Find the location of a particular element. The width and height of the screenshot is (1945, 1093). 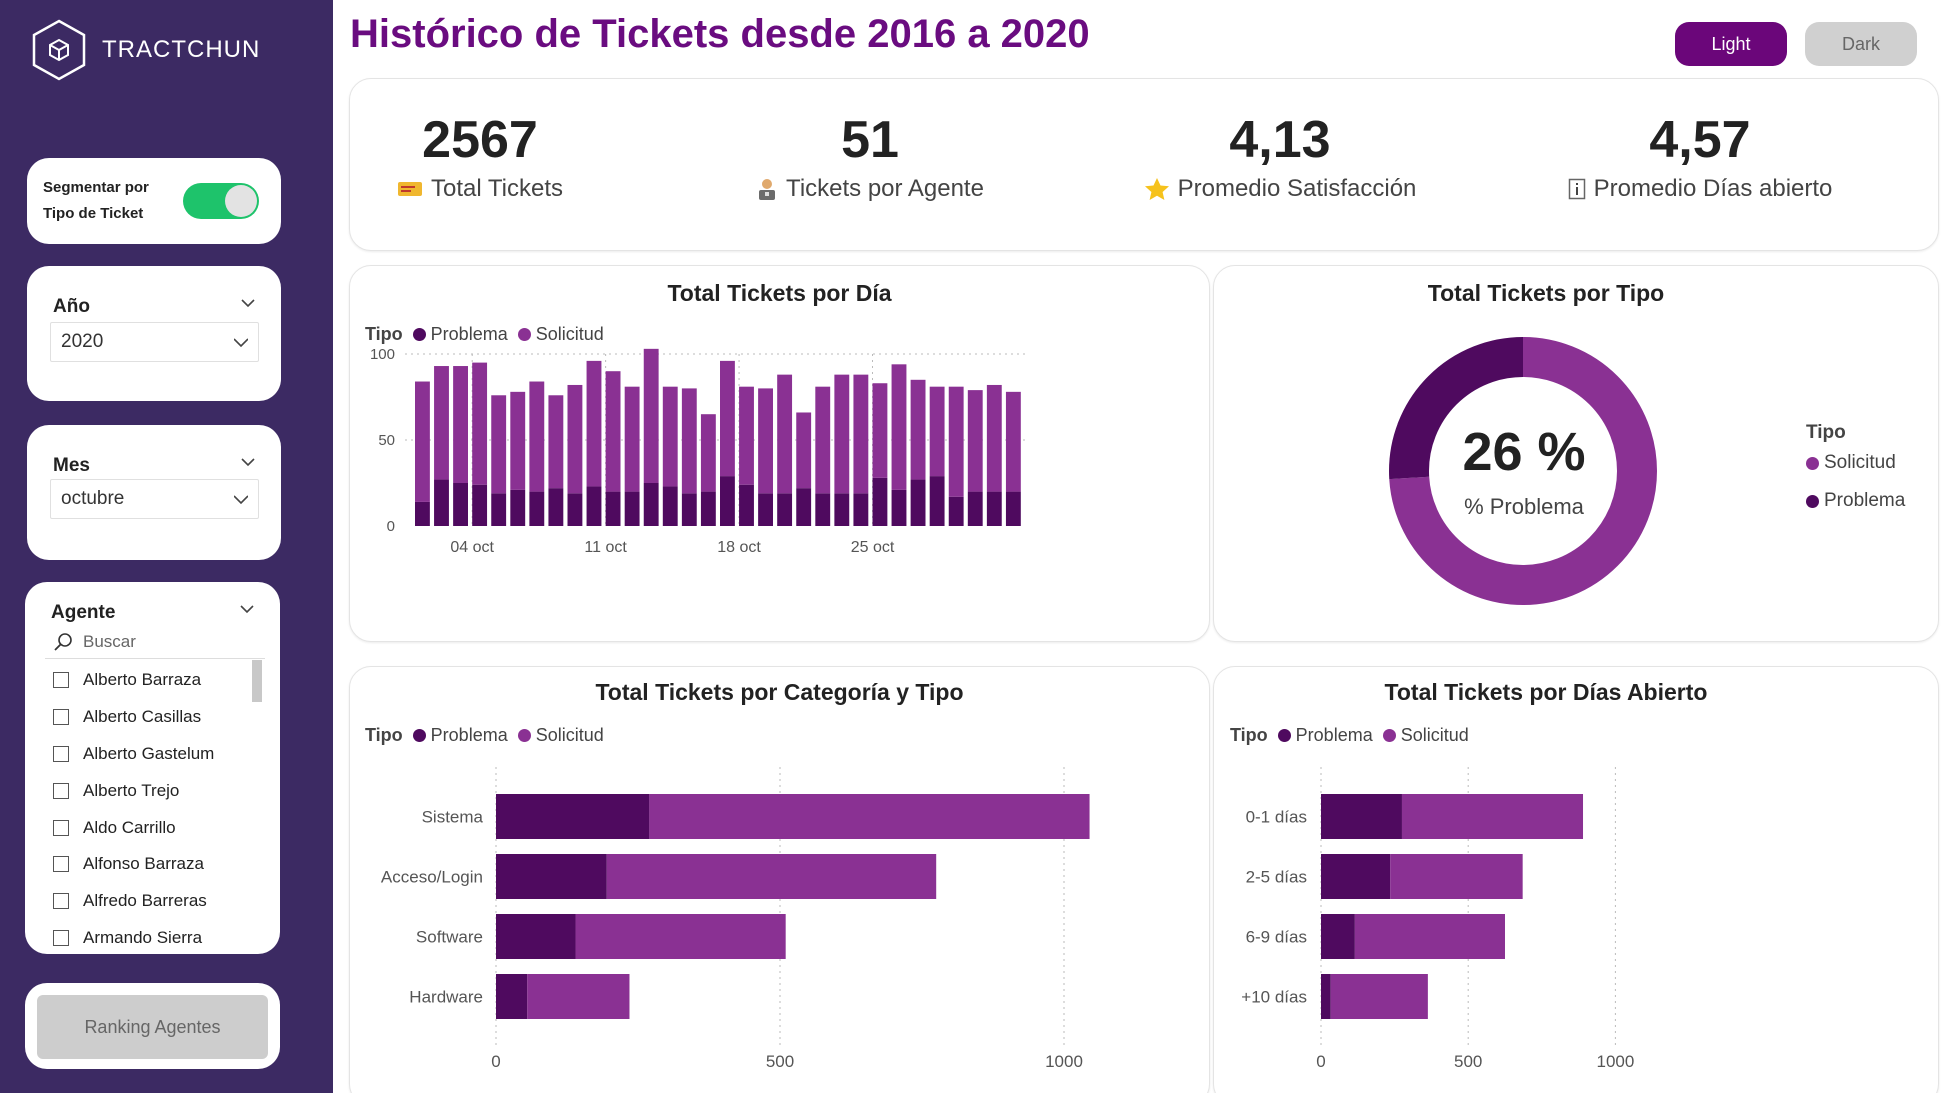

y-tick-label: 50 is located at coordinates (386, 440).